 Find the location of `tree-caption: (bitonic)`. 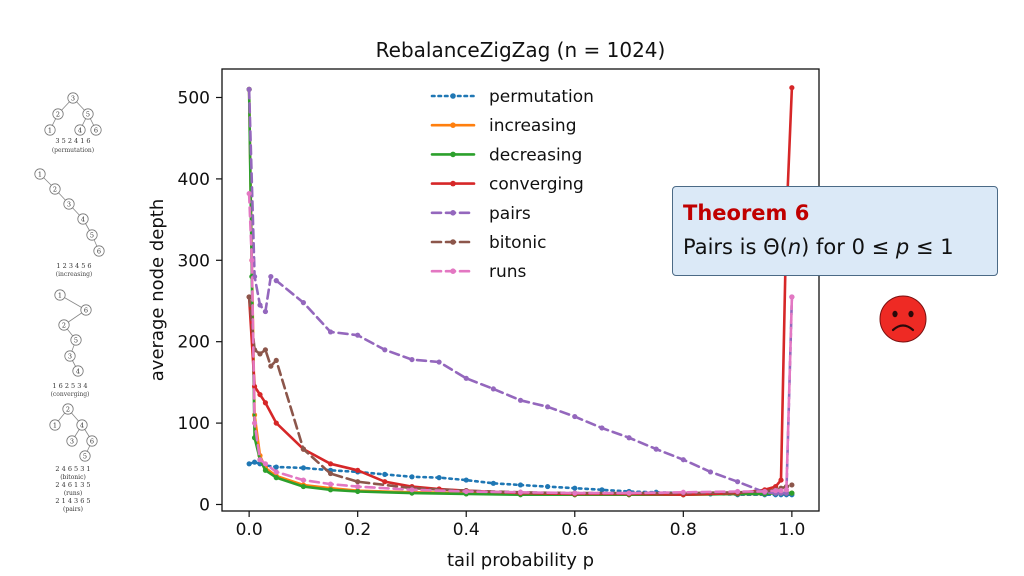

tree-caption: (bitonic) is located at coordinates (73, 477).